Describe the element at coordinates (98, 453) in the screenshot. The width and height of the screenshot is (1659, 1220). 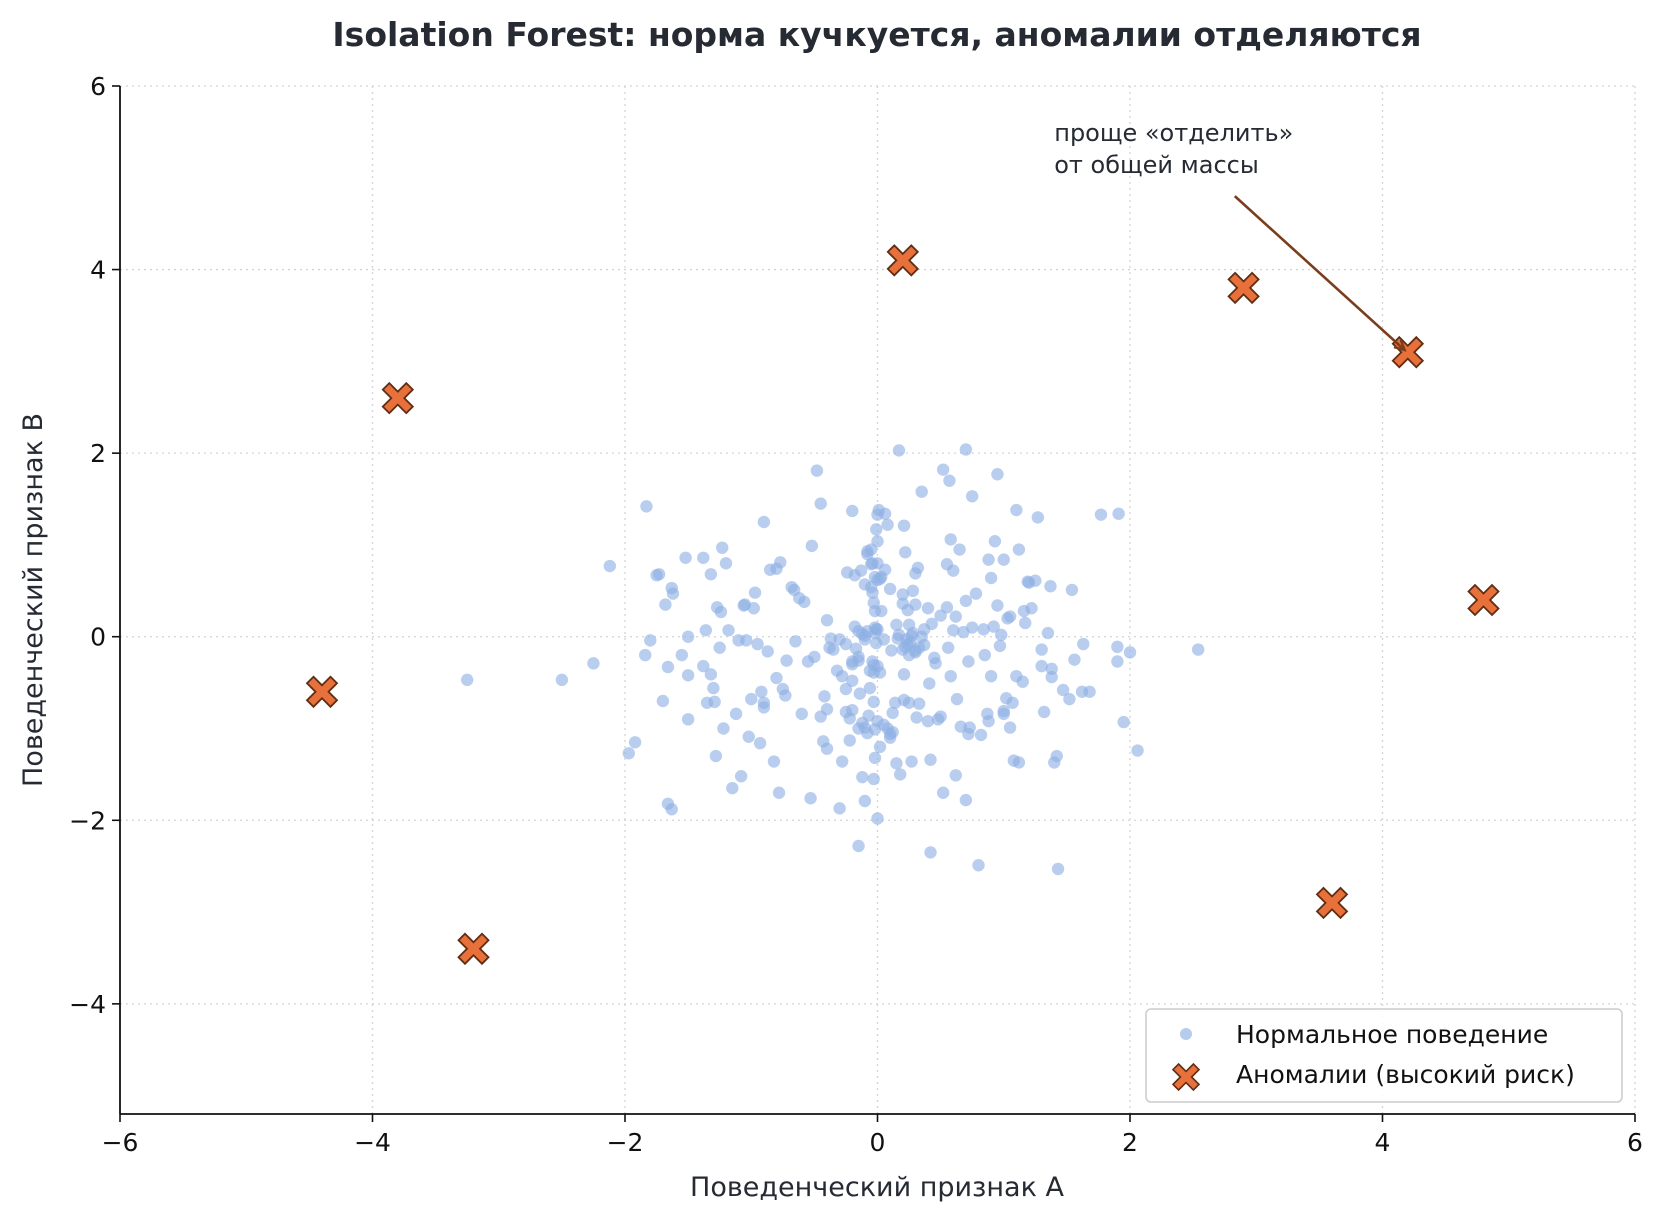
I see `y-tick-label: 2` at that location.